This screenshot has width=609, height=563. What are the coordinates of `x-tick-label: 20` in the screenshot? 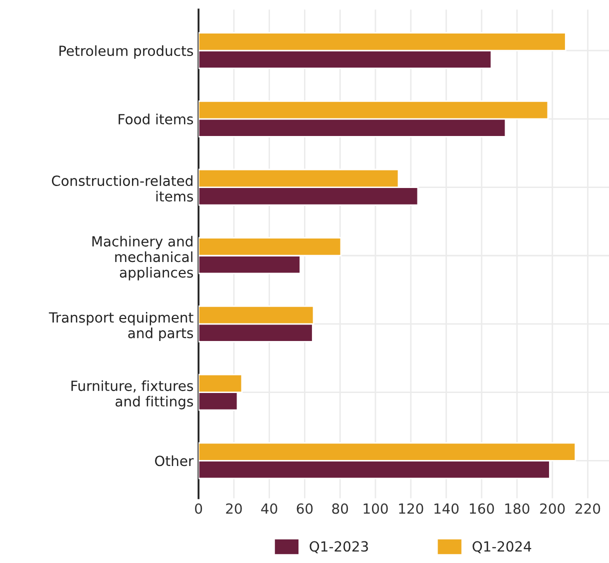 It's located at (234, 508).